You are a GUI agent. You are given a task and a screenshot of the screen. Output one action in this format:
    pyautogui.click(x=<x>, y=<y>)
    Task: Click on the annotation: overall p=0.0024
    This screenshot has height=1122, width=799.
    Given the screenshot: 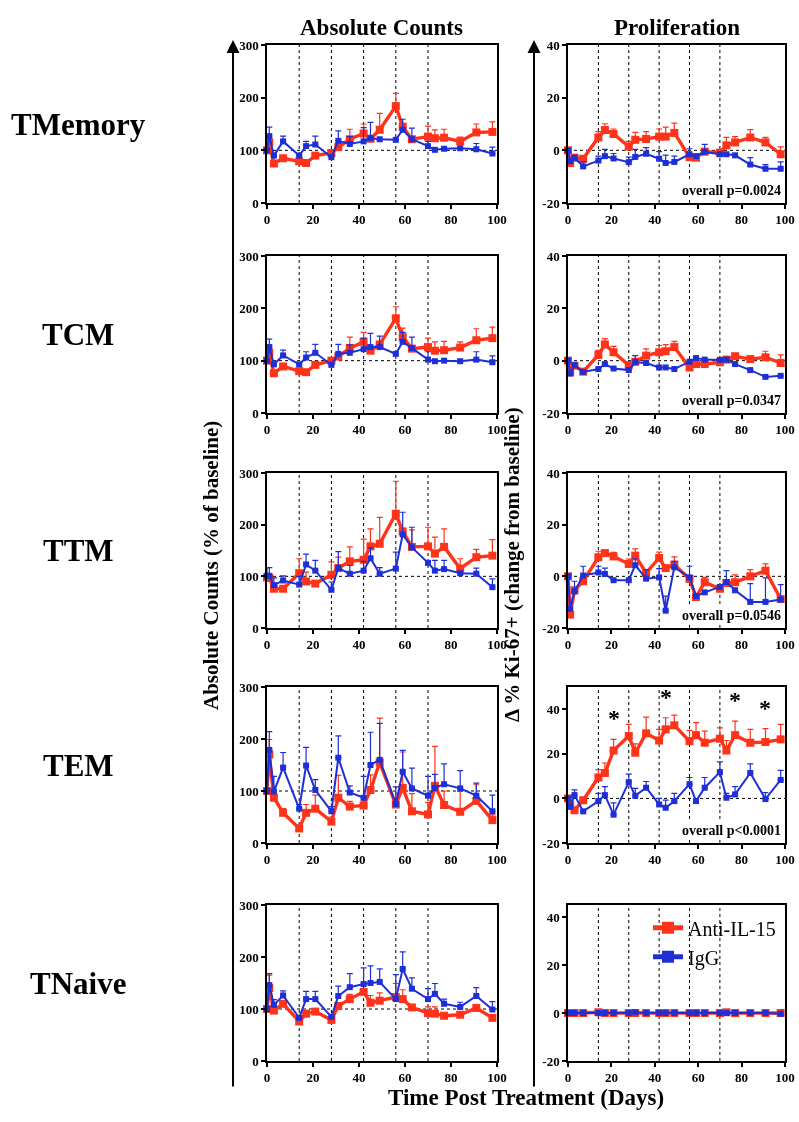 What is the action you would take?
    pyautogui.click(x=731, y=190)
    